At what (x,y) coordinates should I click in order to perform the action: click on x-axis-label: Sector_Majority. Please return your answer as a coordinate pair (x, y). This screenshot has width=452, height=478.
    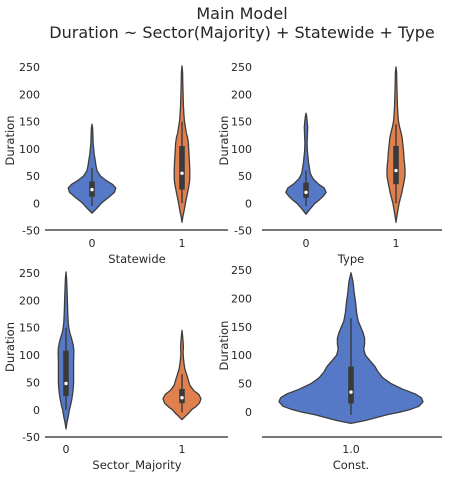
    Looking at the image, I should click on (136, 465).